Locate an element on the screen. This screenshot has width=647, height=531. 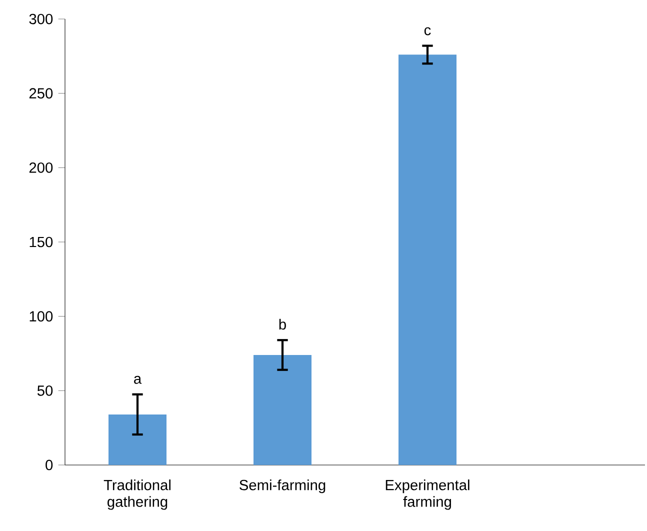
annotation: b is located at coordinates (282, 324).